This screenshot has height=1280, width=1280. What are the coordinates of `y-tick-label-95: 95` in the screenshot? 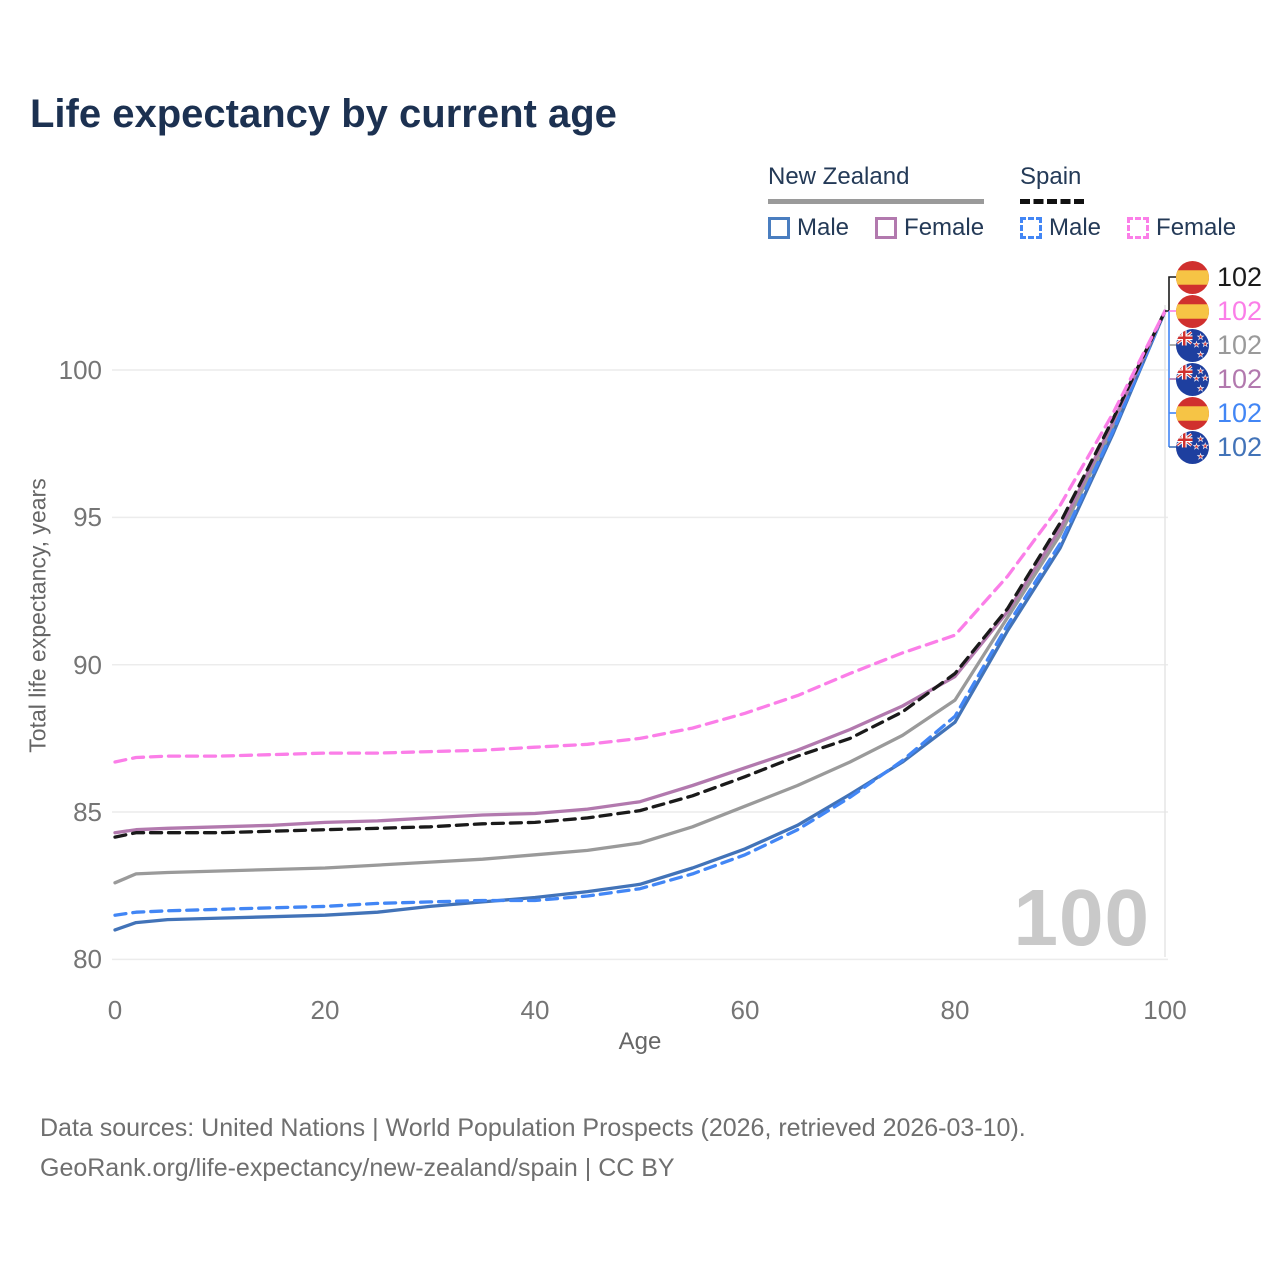 It's located at (87, 517).